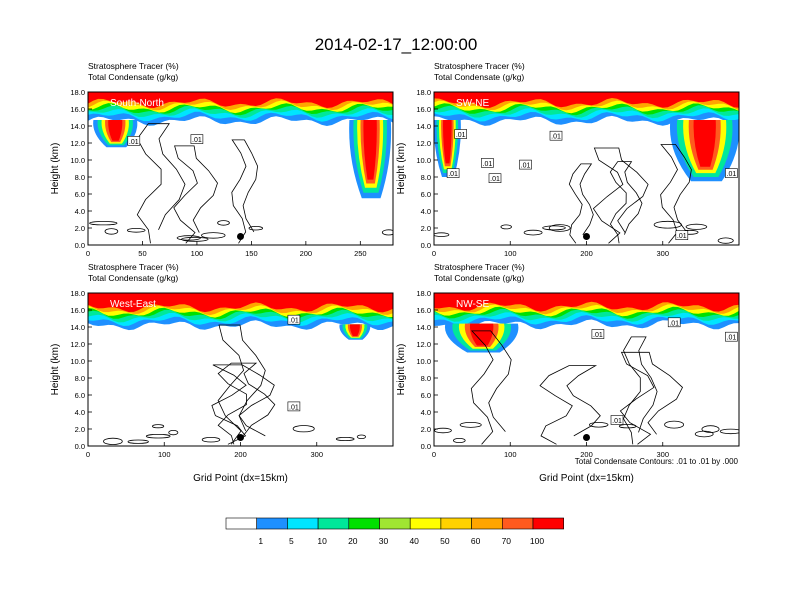 This screenshot has width=792, height=612. Describe the element at coordinates (476, 541) in the screenshot. I see `colorbar-label: 60` at that location.